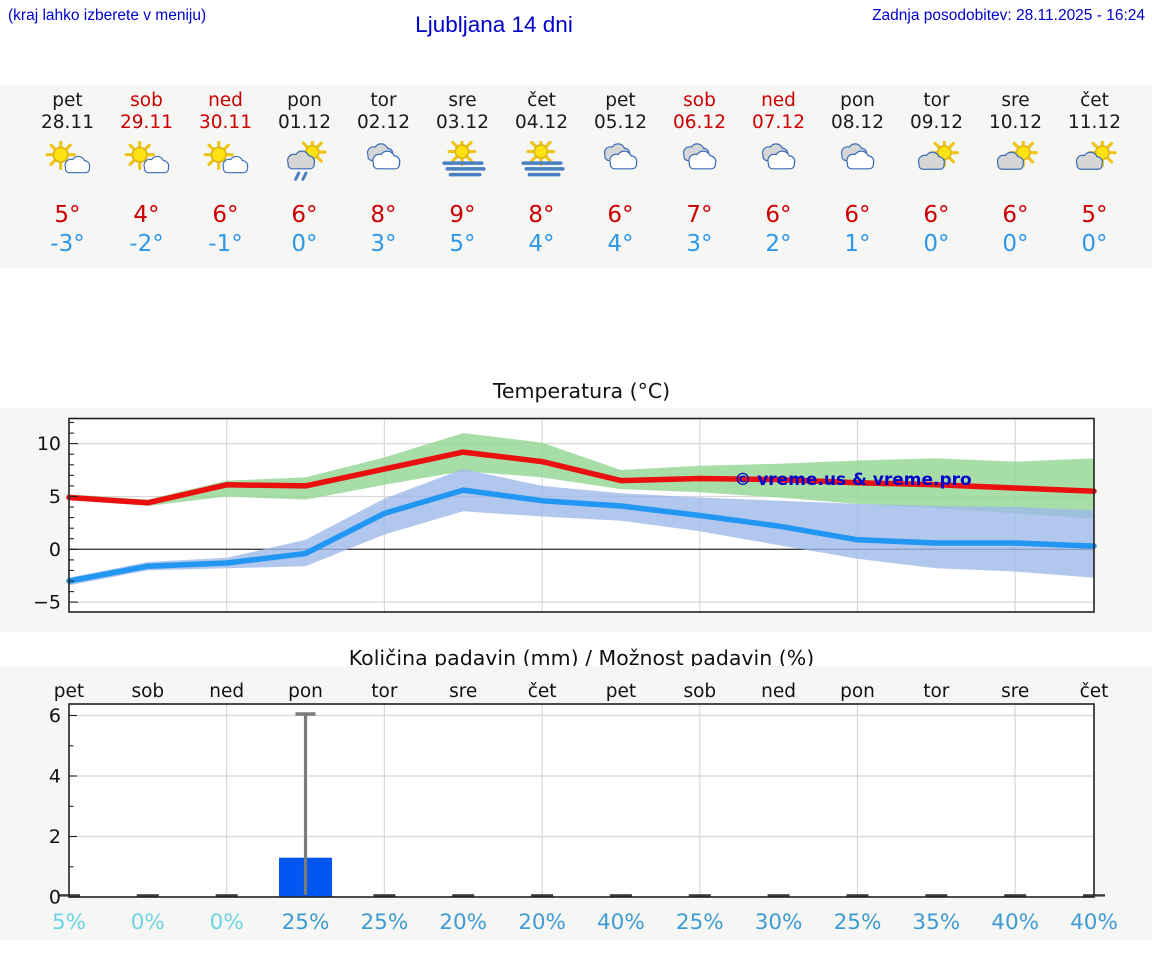 The height and width of the screenshot is (975, 1152). I want to click on low-temp: 2°, so click(778, 244).